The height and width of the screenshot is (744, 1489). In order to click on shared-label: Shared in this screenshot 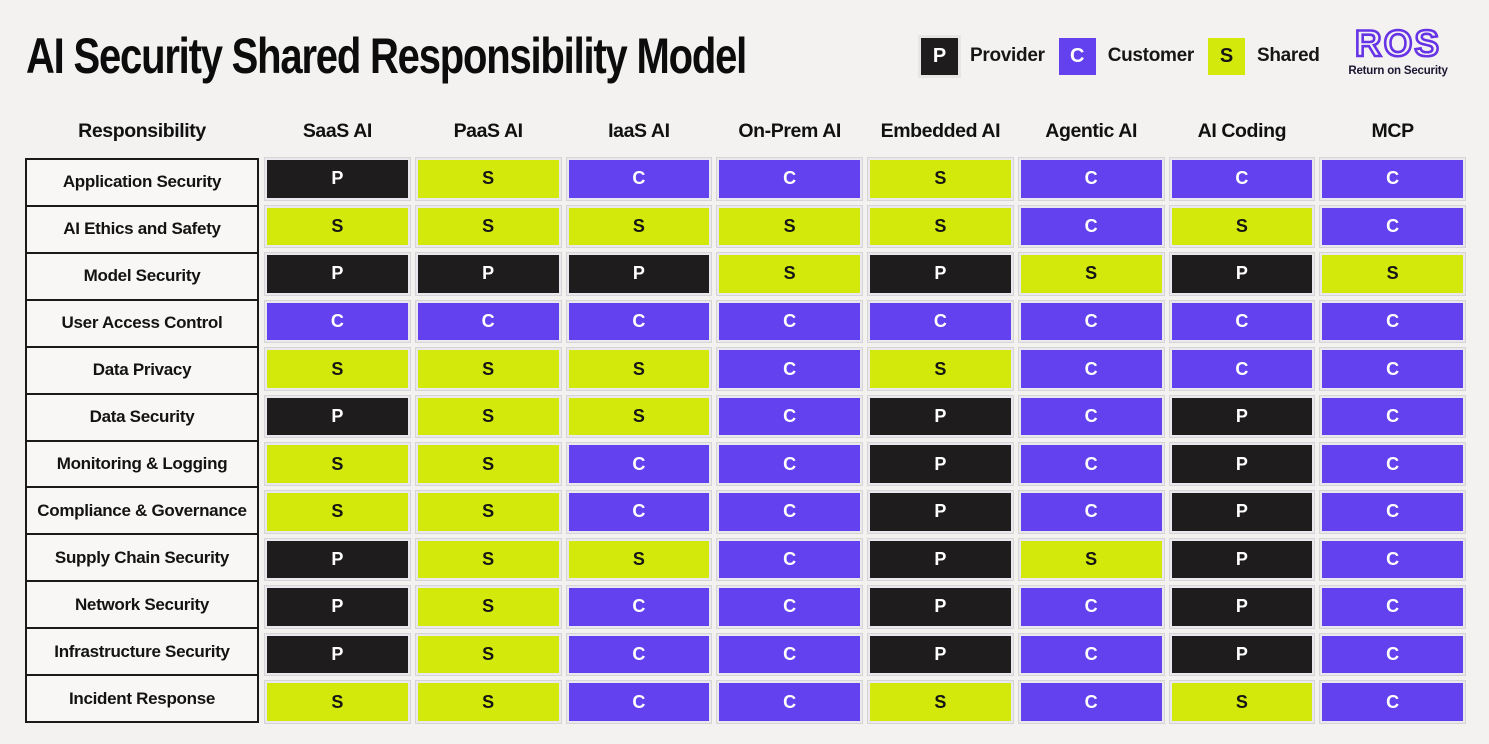, I will do `click(1288, 55)`.